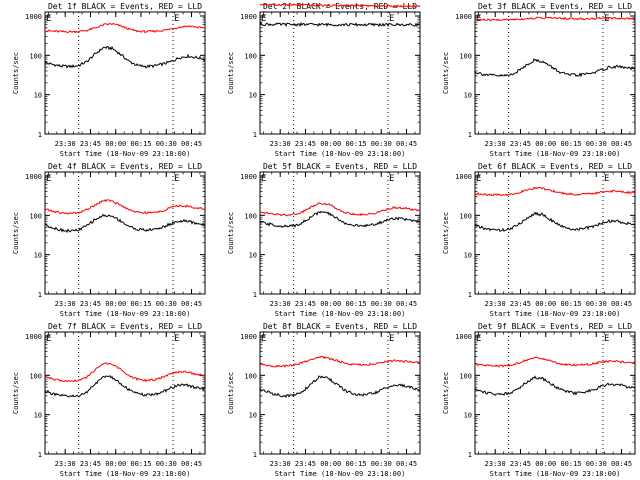 The image size is (640, 480). I want to click on panel-title: Det 6f BLACK = Events, RED = LLD, so click(555, 166).